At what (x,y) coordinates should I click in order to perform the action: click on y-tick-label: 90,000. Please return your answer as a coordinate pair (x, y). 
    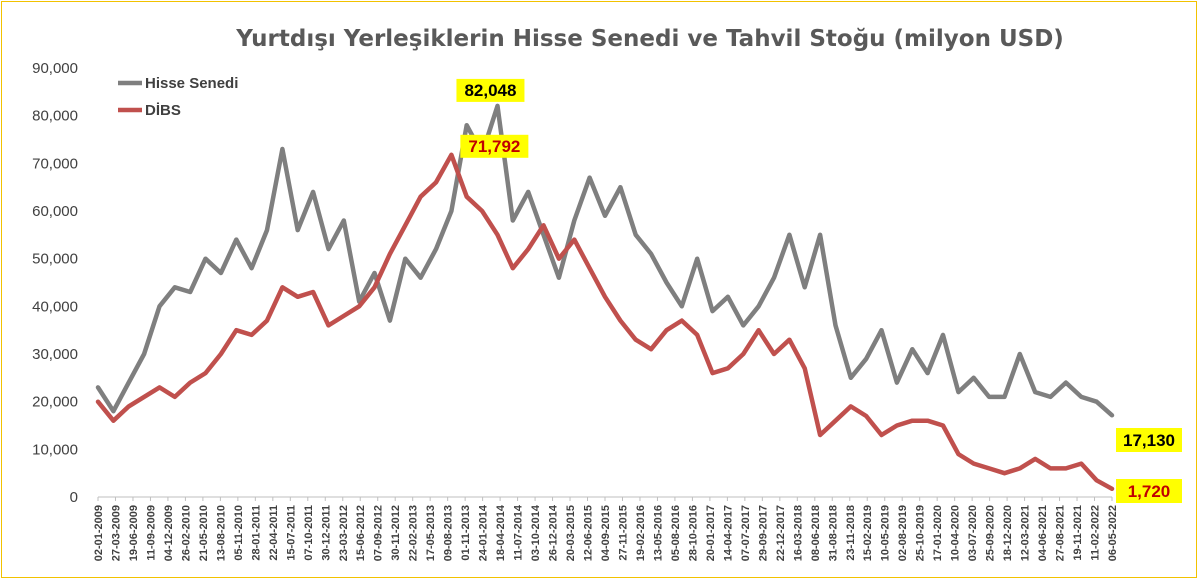
    Looking at the image, I should click on (55, 68).